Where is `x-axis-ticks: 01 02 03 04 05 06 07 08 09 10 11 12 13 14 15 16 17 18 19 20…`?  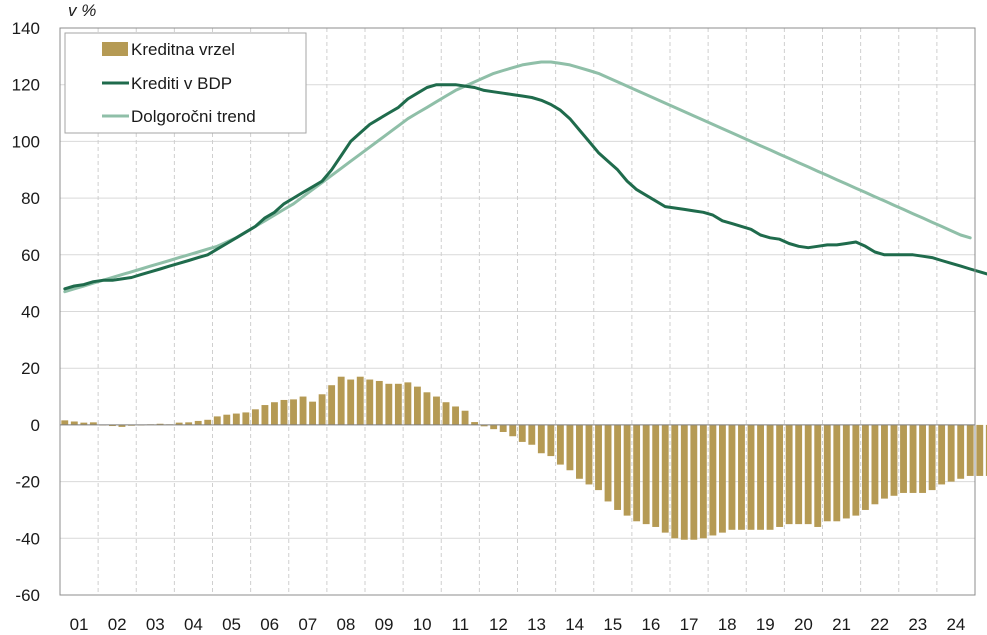 x-axis-ticks: 01 02 03 04 05 06 07 08 09 10 11 12 13 14 15 16 17 18 19 20… is located at coordinates (518, 624).